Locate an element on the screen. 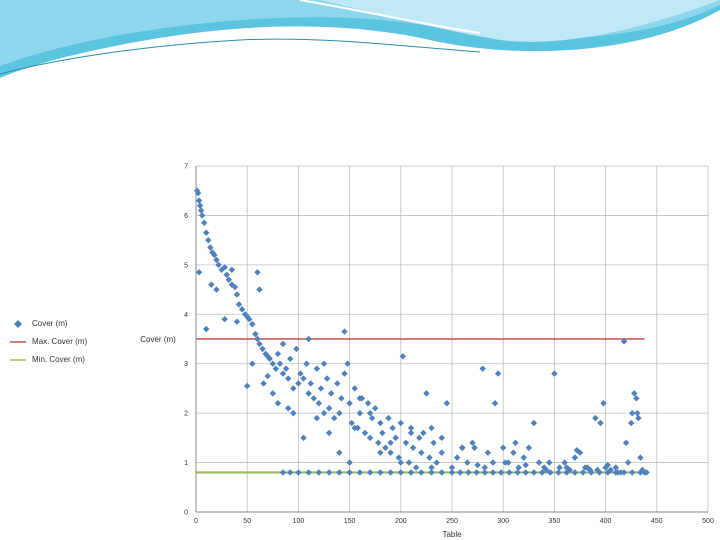 The height and width of the screenshot is (540, 720). legend-label-min-cover: Min. Cover (m) is located at coordinates (58, 359).